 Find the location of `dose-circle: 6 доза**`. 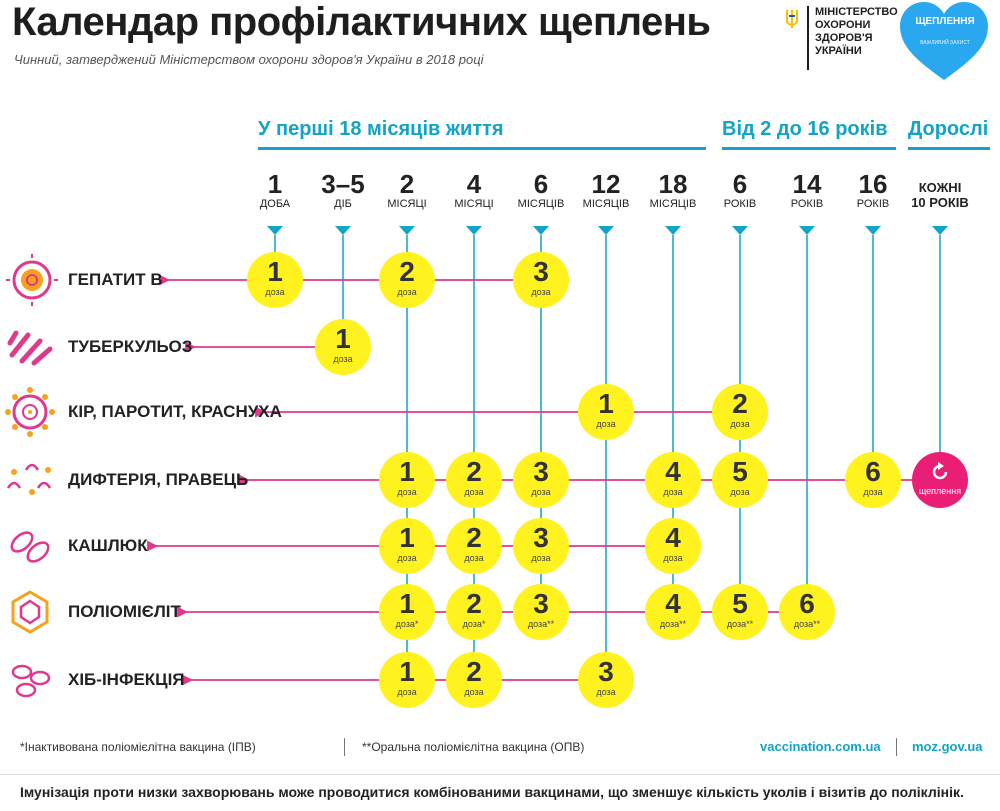

dose-circle: 6 доза** is located at coordinates (807, 612).